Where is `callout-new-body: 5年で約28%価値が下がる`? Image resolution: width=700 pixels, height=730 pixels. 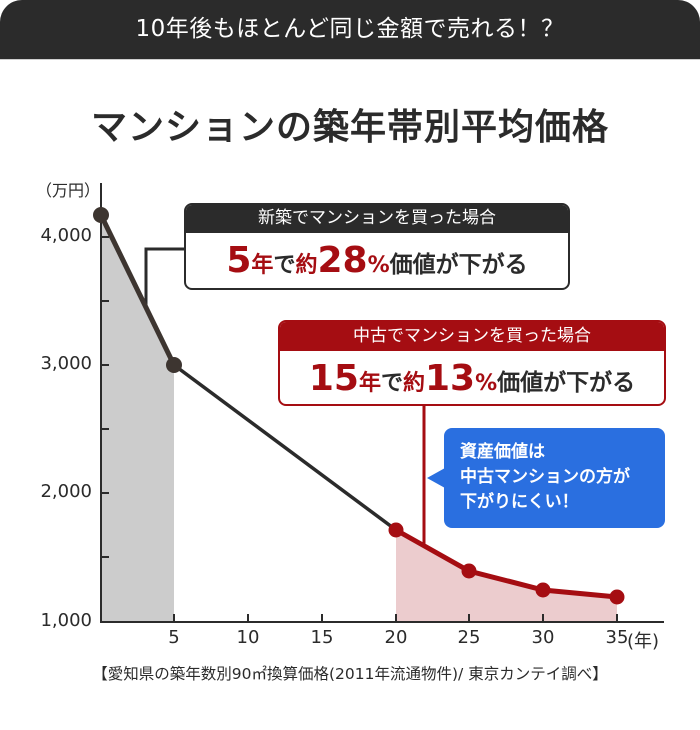
callout-new-body: 5年で約28%価値が下がる is located at coordinates (377, 260).